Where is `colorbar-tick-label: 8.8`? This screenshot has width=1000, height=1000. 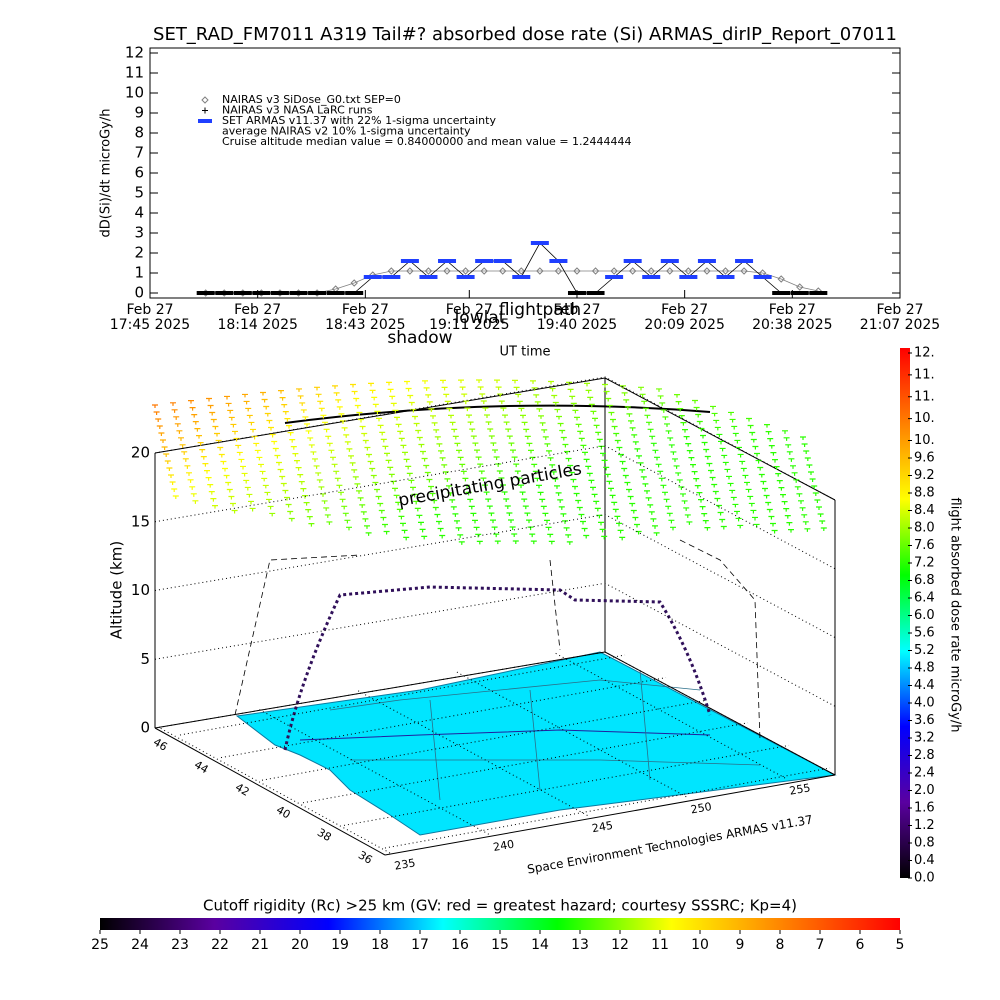 colorbar-tick-label: 8.8 is located at coordinates (924, 493).